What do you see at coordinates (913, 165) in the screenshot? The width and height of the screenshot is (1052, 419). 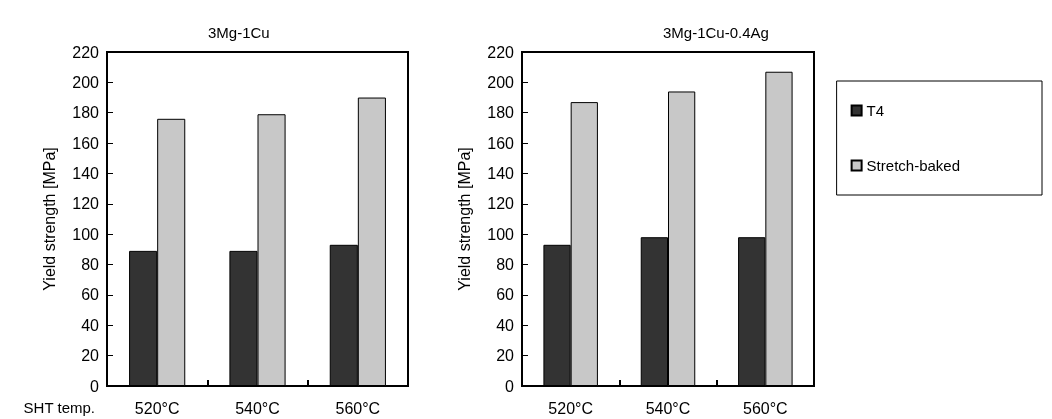 I see `legend-label: Stretch-baked` at bounding box center [913, 165].